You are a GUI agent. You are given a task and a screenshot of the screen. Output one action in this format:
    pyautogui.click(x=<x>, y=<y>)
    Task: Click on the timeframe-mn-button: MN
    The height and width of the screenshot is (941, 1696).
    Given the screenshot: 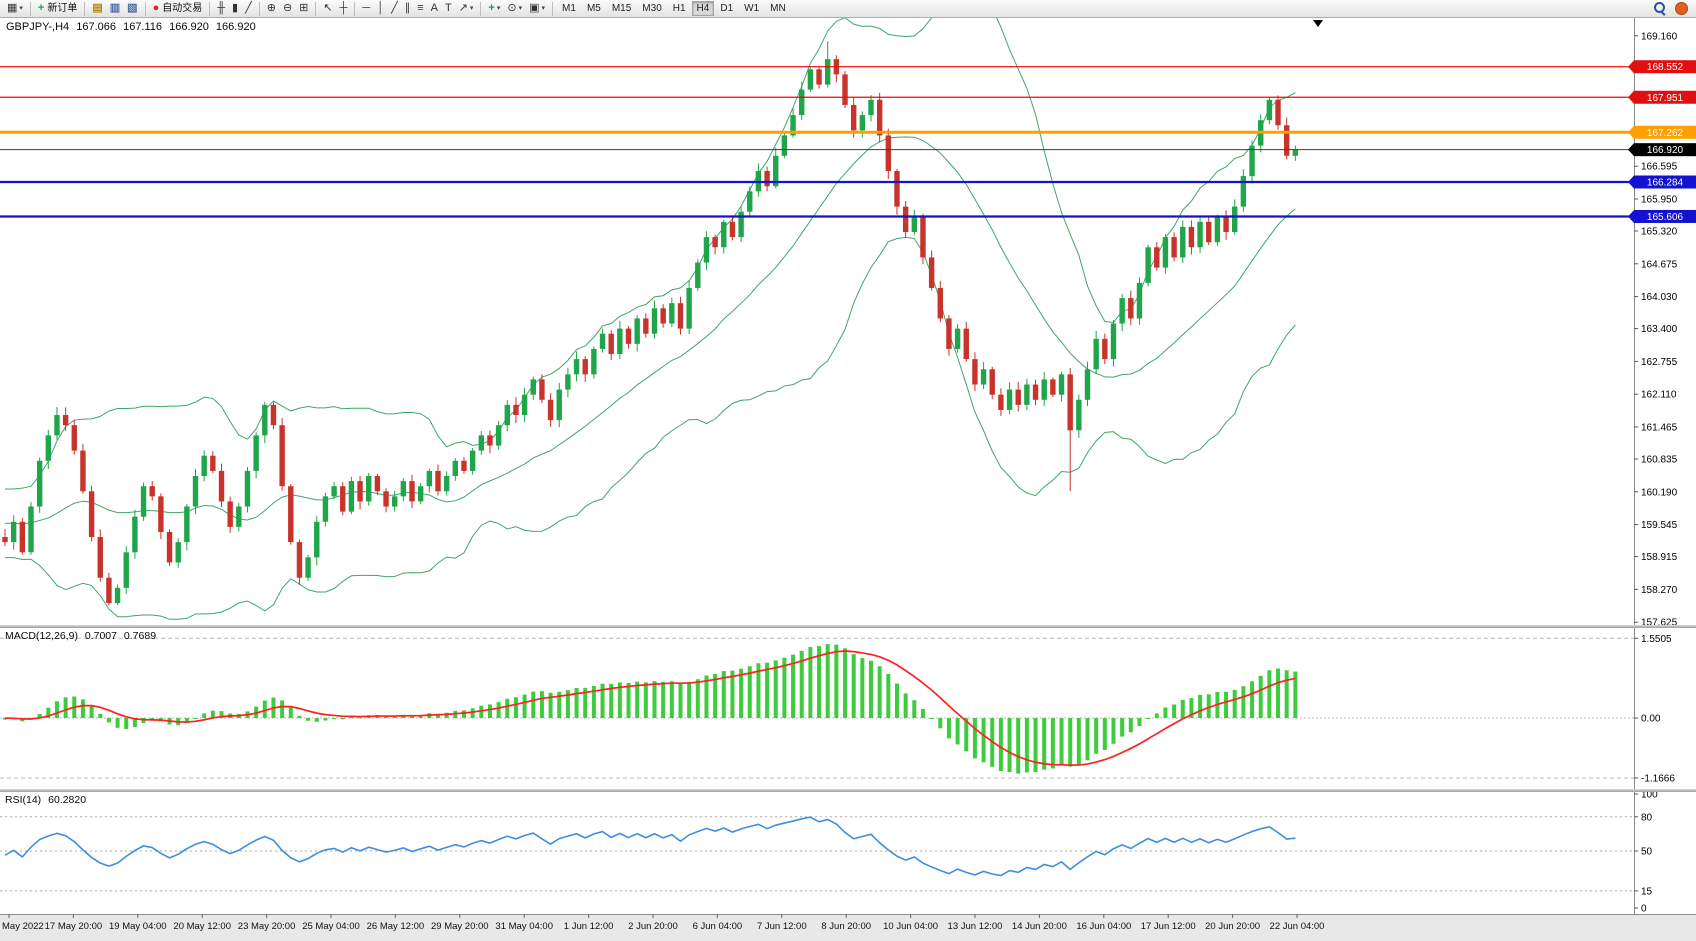 What is the action you would take?
    pyautogui.click(x=778, y=8)
    